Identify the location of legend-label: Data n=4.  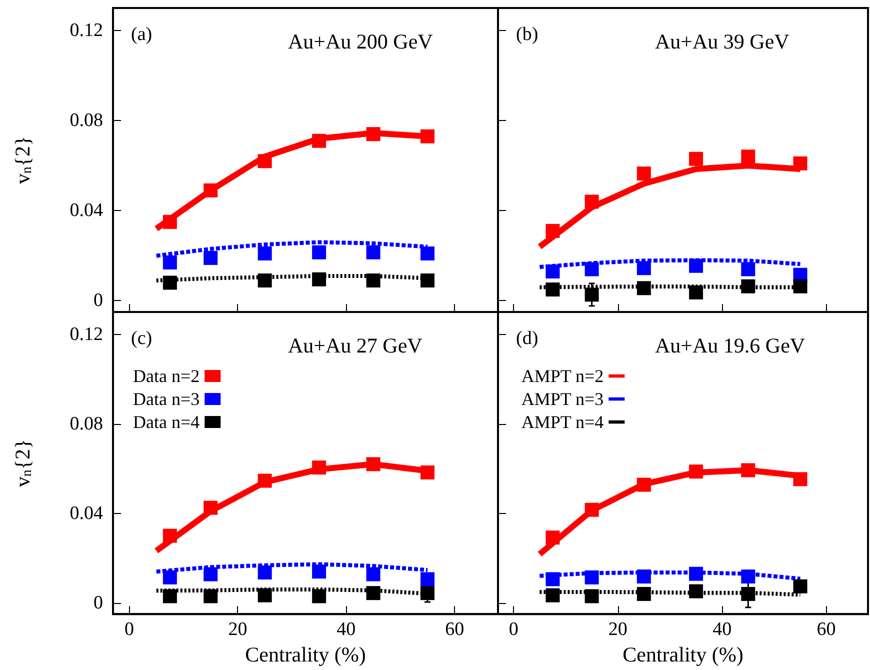
(166, 422).